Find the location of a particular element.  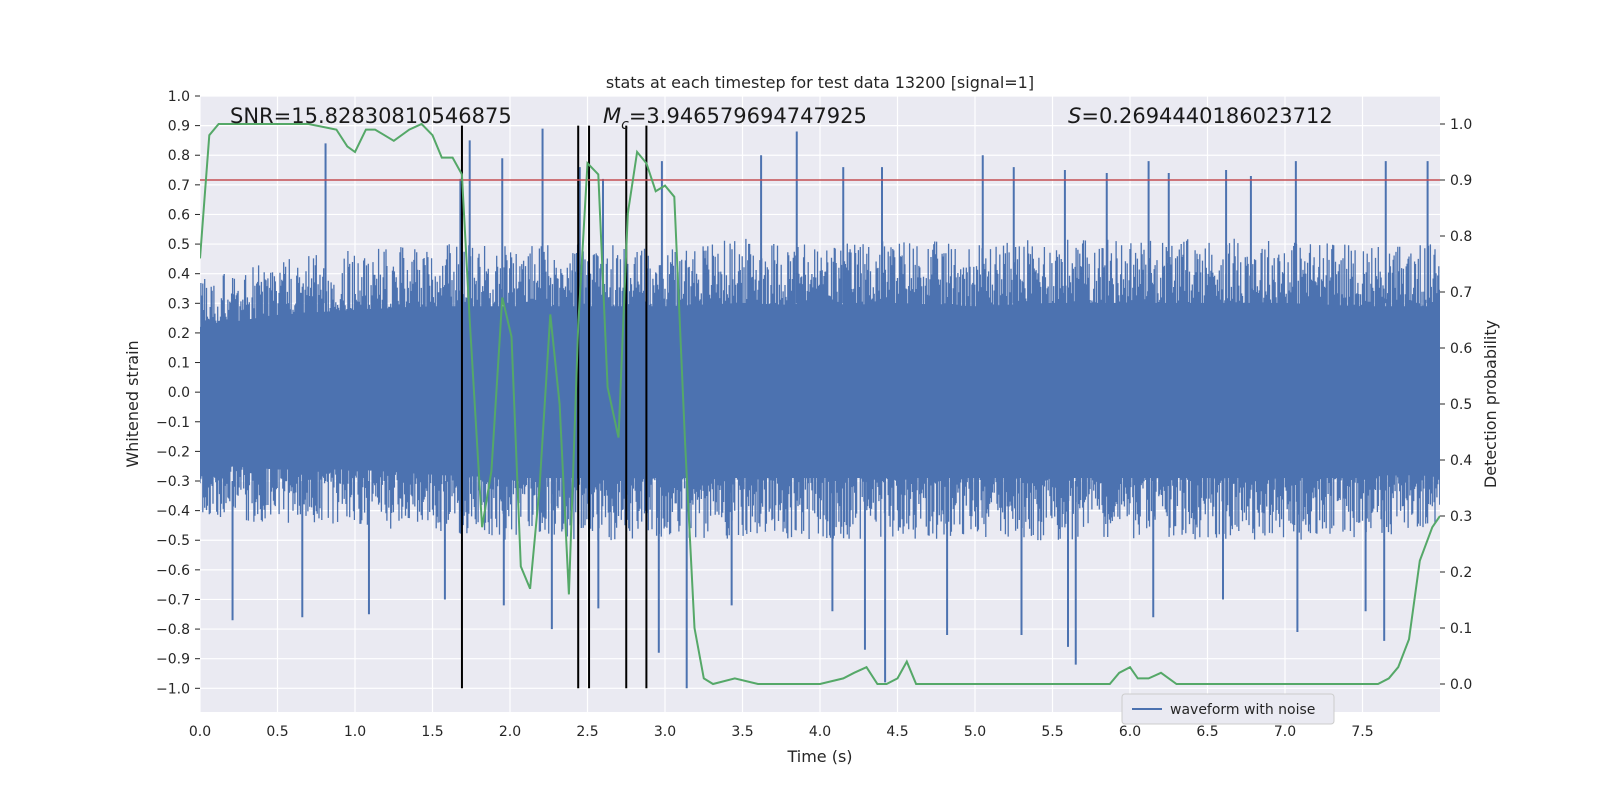

x-tick-label: 7.5 is located at coordinates (1362, 732).